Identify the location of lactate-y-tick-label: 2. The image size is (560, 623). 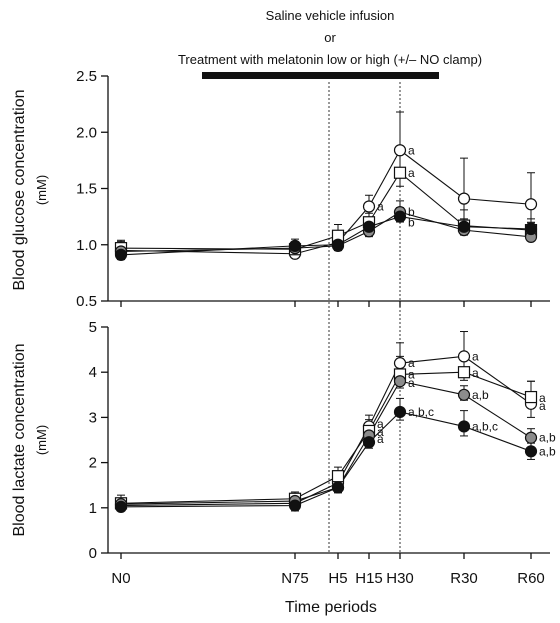
(93, 463).